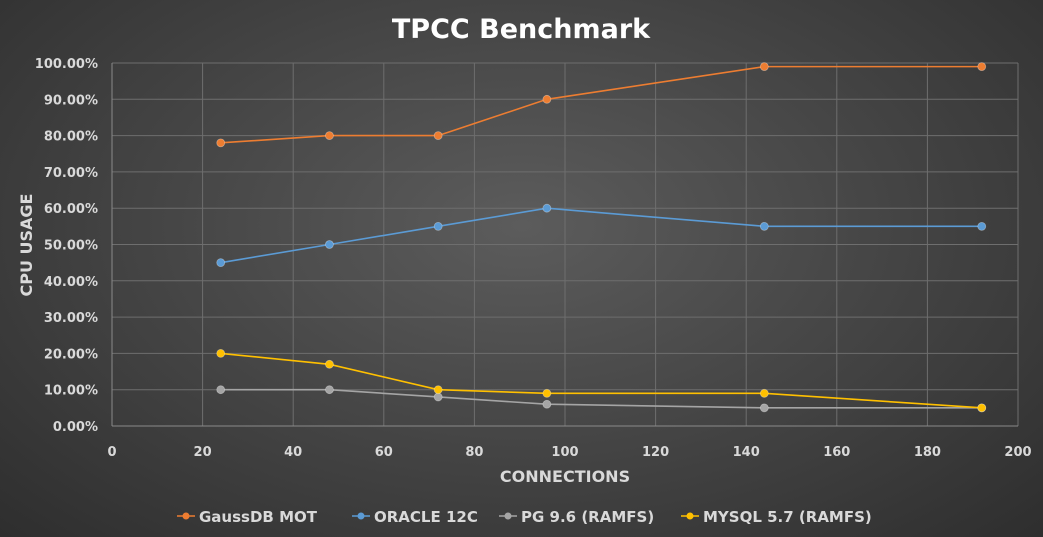 This screenshot has height=537, width=1043. I want to click on legend-label: ORACLE 12C, so click(426, 517).